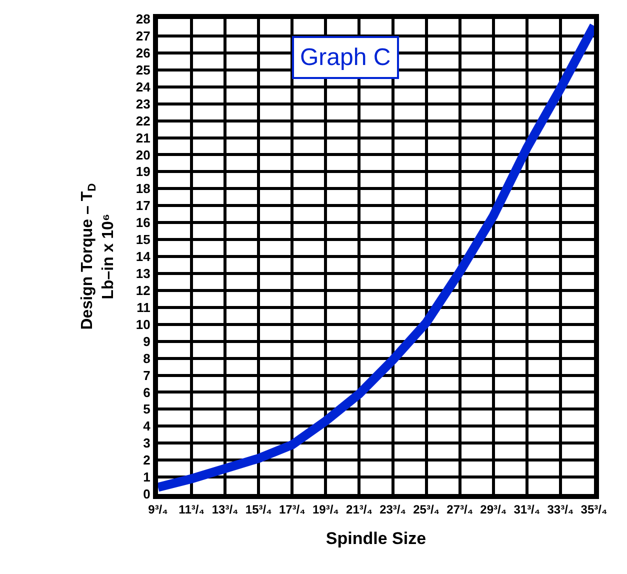 This screenshot has height=574, width=627. Describe the element at coordinates (143, 188) in the screenshot. I see `y-tick-label: 18` at that location.